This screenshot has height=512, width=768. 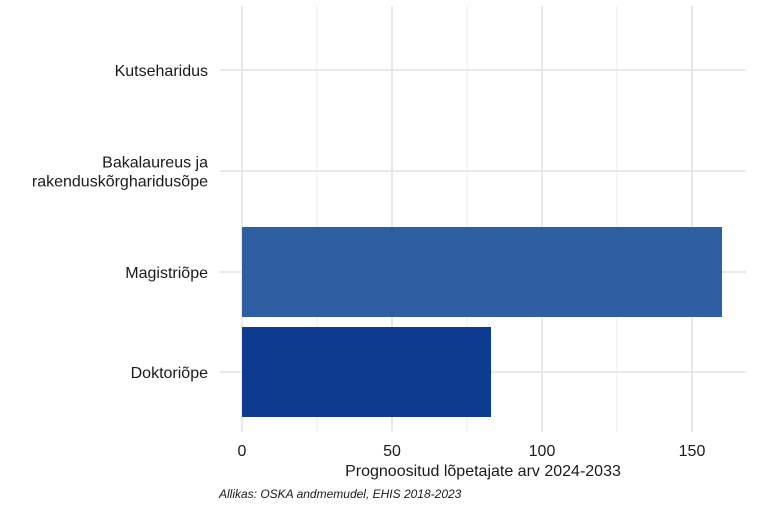 What do you see at coordinates (472, 451) in the screenshot?
I see `x-tick-labels: 0 50 100 150` at bounding box center [472, 451].